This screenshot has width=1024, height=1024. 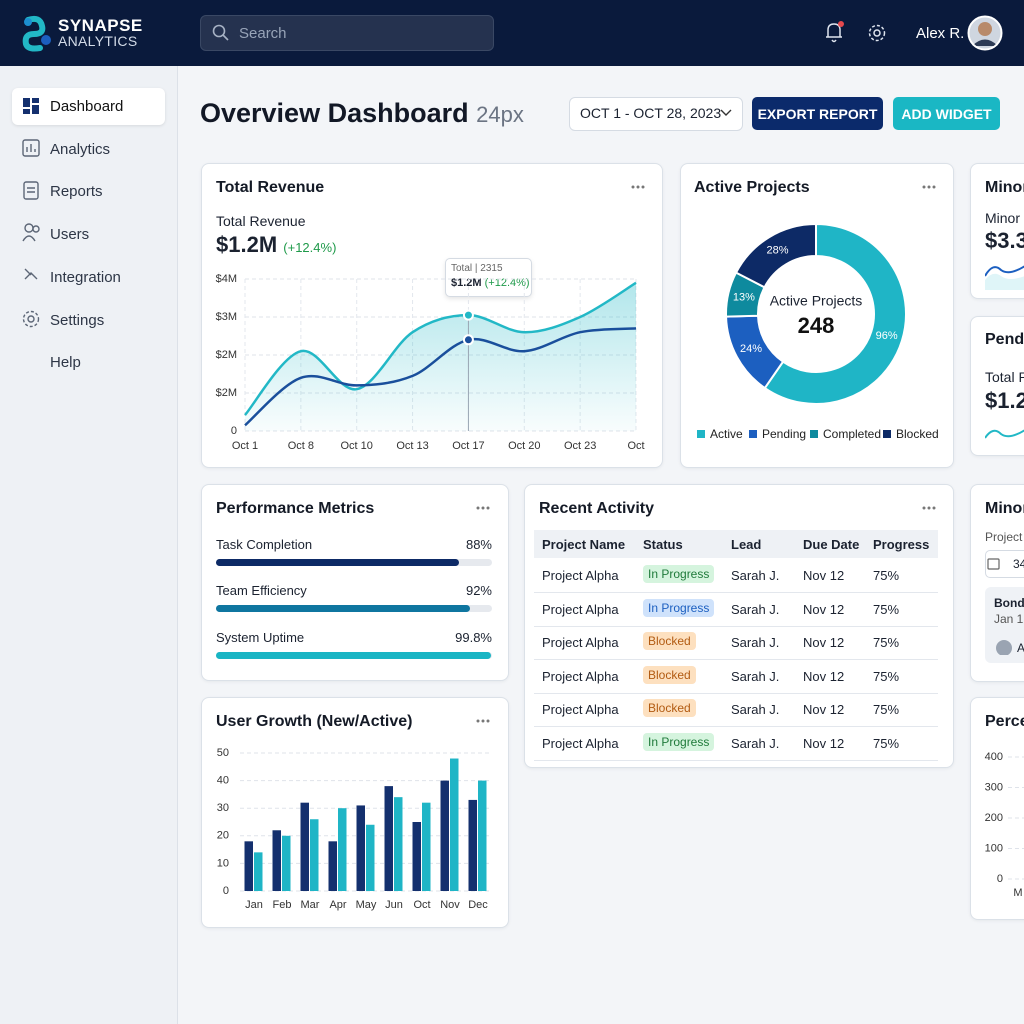 What do you see at coordinates (85, 277) in the screenshot?
I see `nav-item: Integration` at bounding box center [85, 277].